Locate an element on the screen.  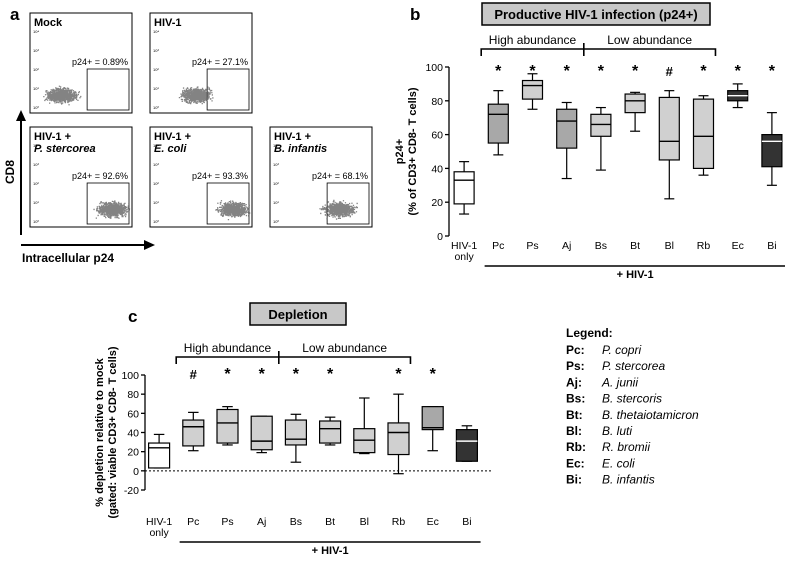
legend-abbr: Pc: is located at coordinates (575, 350).